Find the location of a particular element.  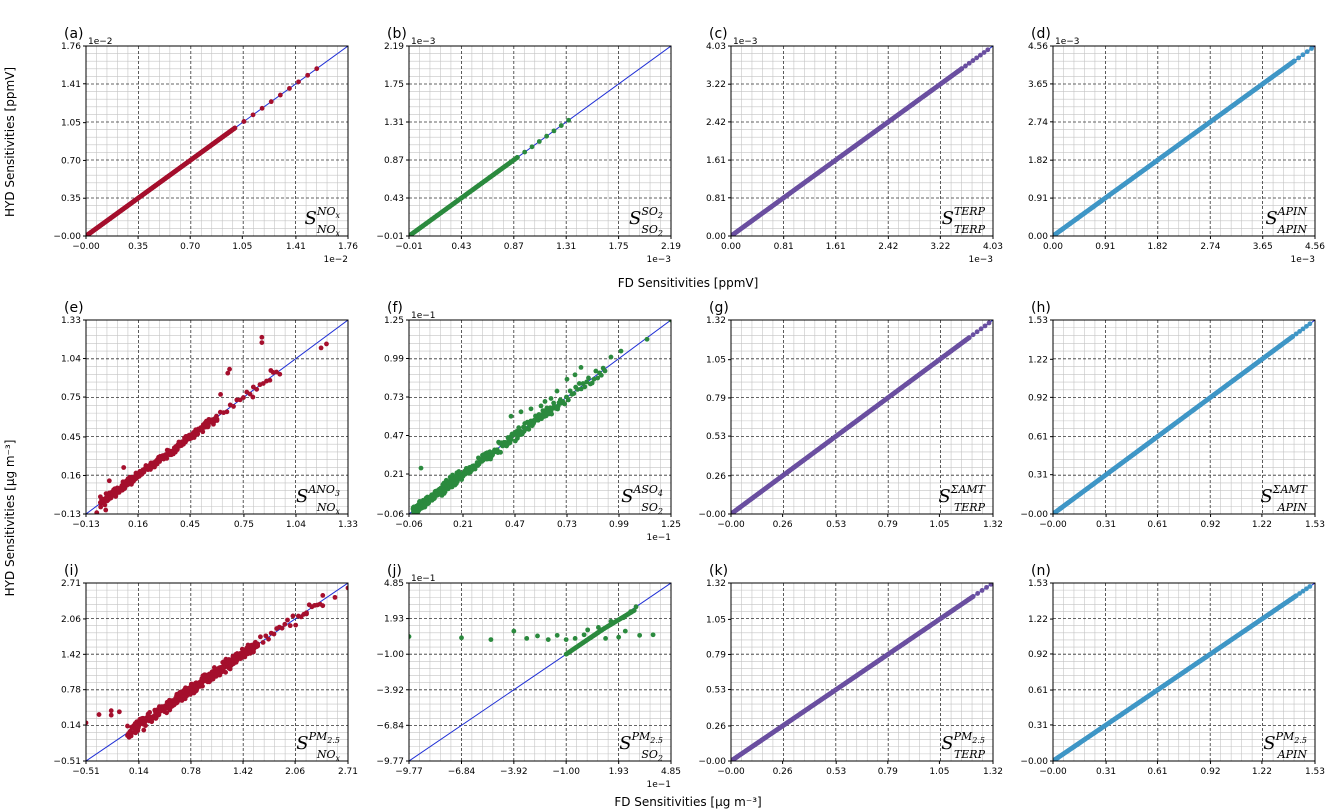

y-tick-label: 0.53 is located at coordinates (716, 437).